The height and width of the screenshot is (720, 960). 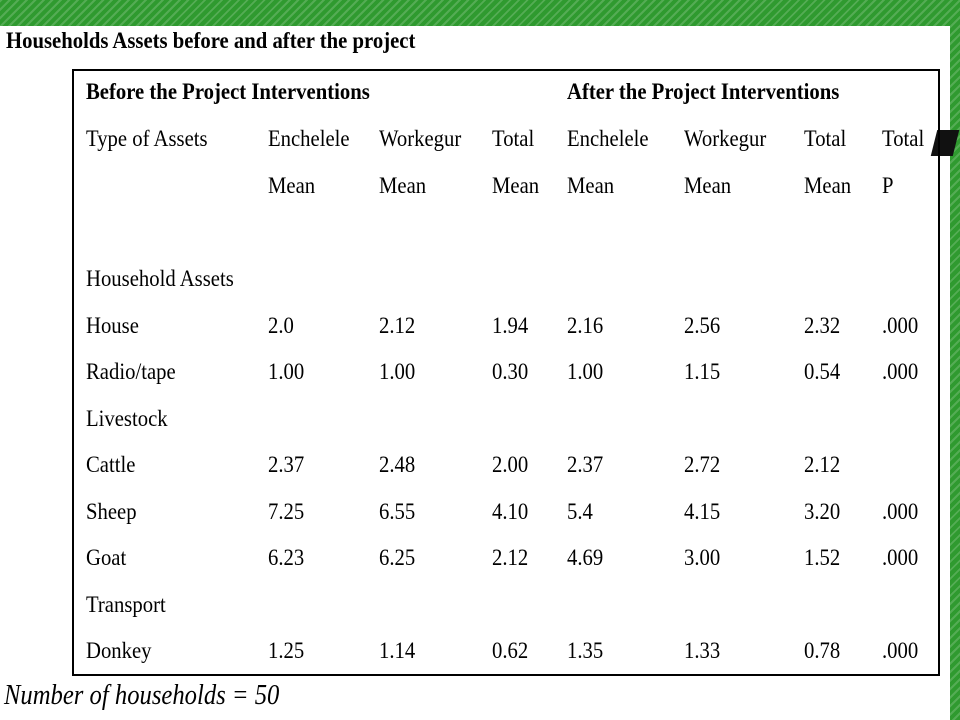 What do you see at coordinates (126, 604) in the screenshot?
I see `category-transport: Transport` at bounding box center [126, 604].